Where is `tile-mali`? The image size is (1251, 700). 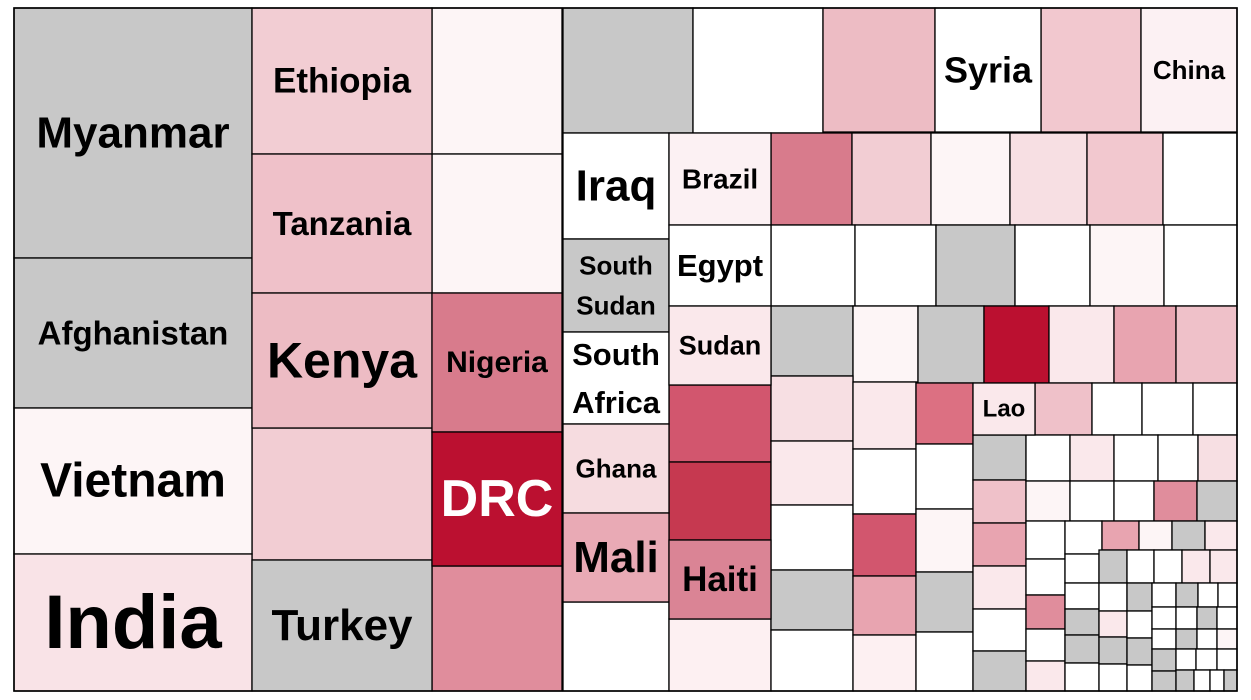
tile-mali is located at coordinates (616, 557).